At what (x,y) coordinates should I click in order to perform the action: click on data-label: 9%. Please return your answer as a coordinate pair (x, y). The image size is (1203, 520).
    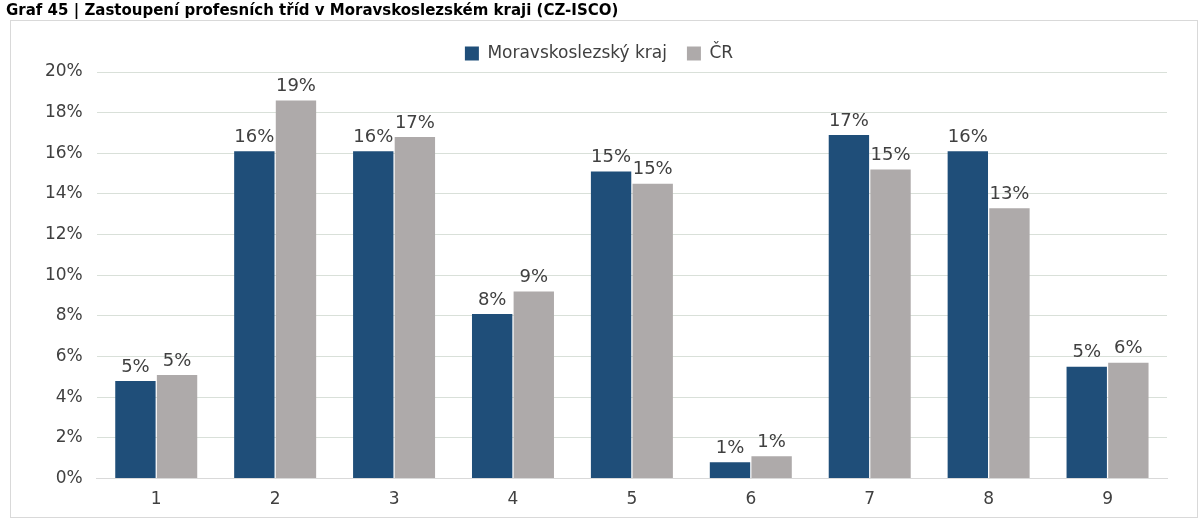
    Looking at the image, I should click on (534, 276).